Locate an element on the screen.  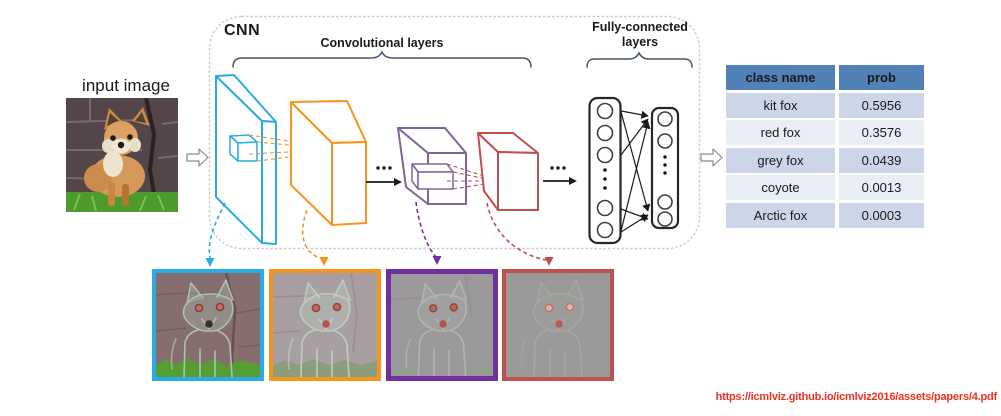
fc-layers-brace is located at coordinates (639, 59).